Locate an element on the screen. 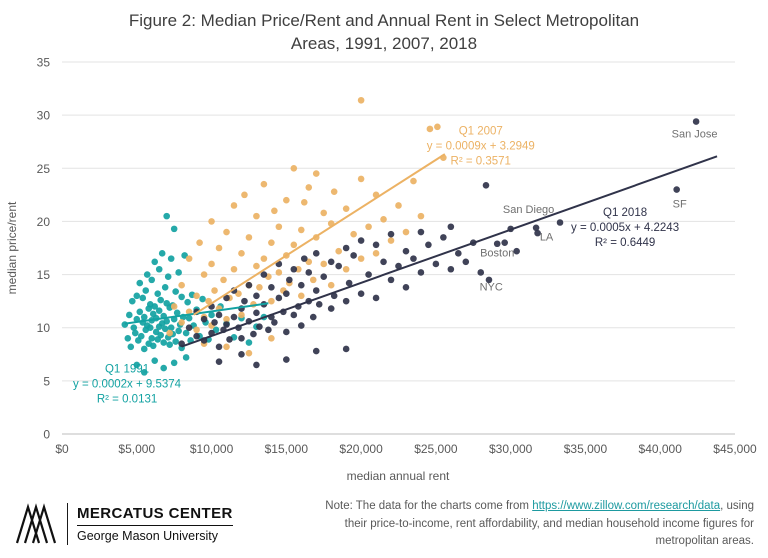  logo-university-name: George Mason University is located at coordinates (148, 536).